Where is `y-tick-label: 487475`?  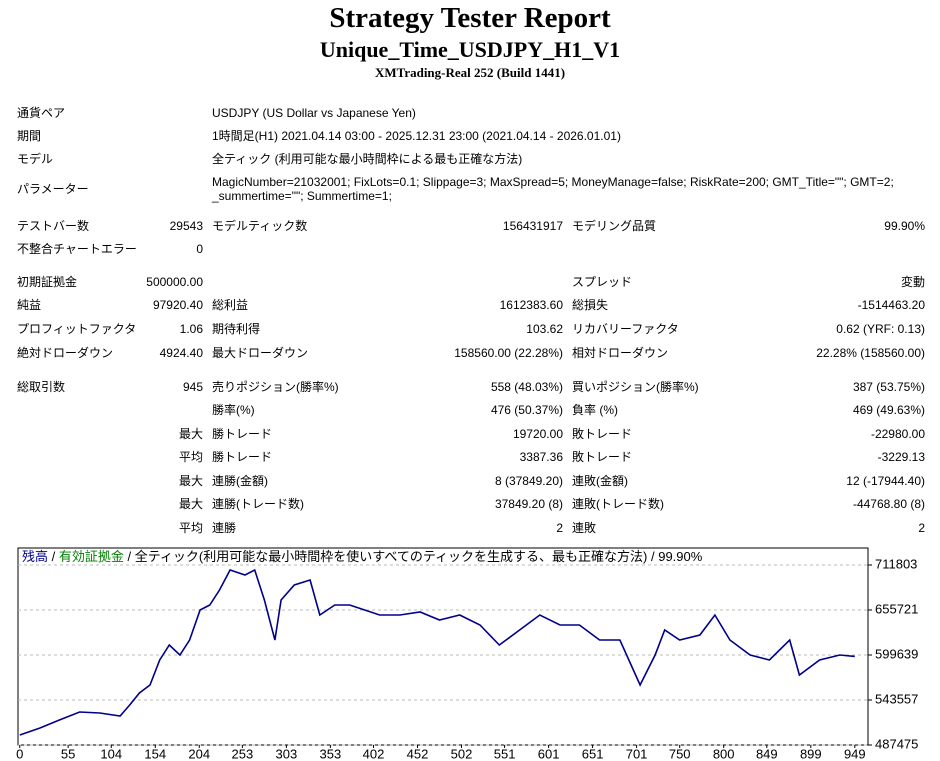 y-tick-label: 487475 is located at coordinates (896, 743).